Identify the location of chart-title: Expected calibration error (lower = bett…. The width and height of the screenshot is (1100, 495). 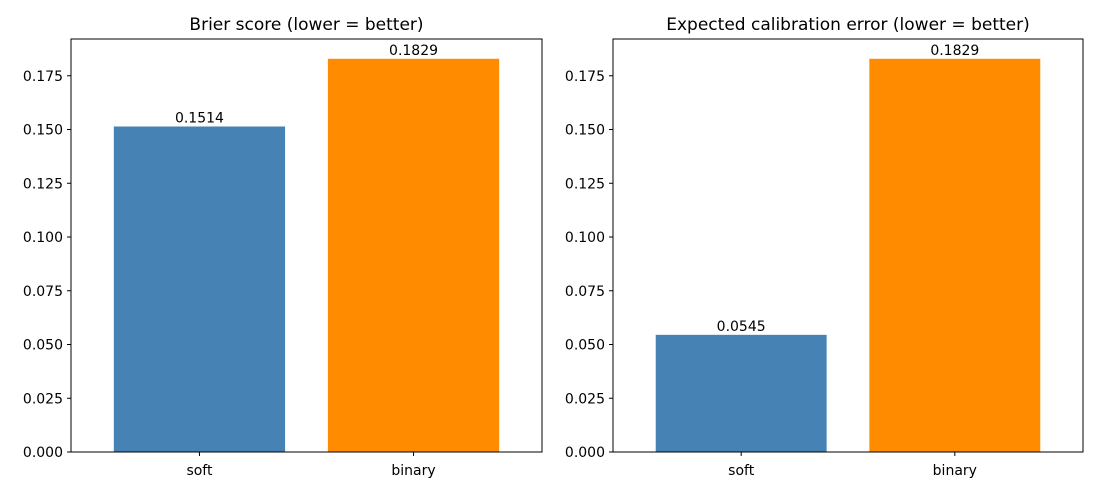
(847, 25).